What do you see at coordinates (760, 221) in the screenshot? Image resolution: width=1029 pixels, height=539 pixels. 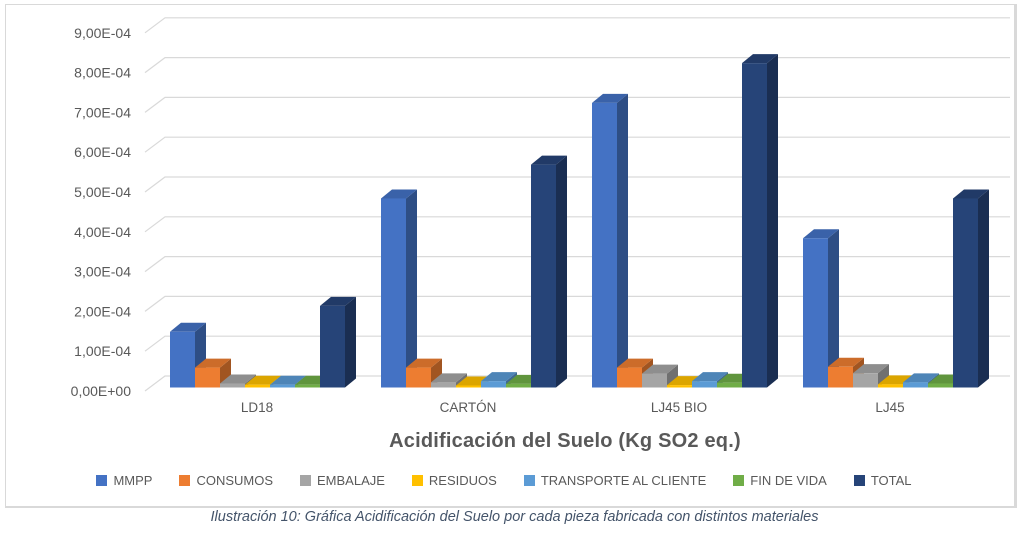 I see `bar-total-lj45-bio` at bounding box center [760, 221].